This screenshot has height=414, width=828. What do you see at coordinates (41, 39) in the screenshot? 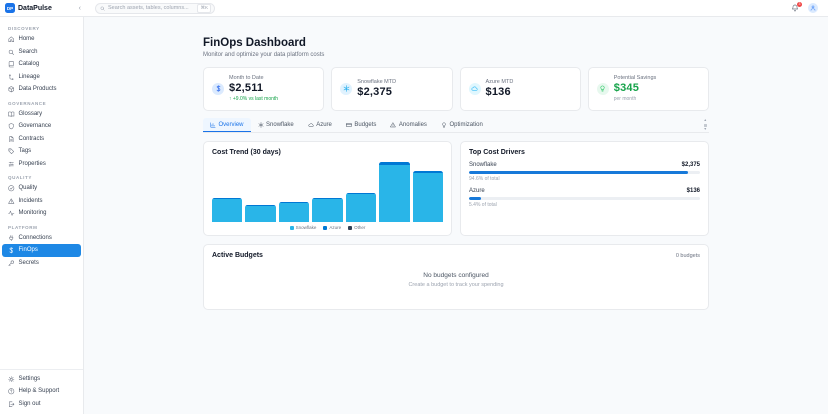
I see `sidebar-item-home: Home` at bounding box center [41, 39].